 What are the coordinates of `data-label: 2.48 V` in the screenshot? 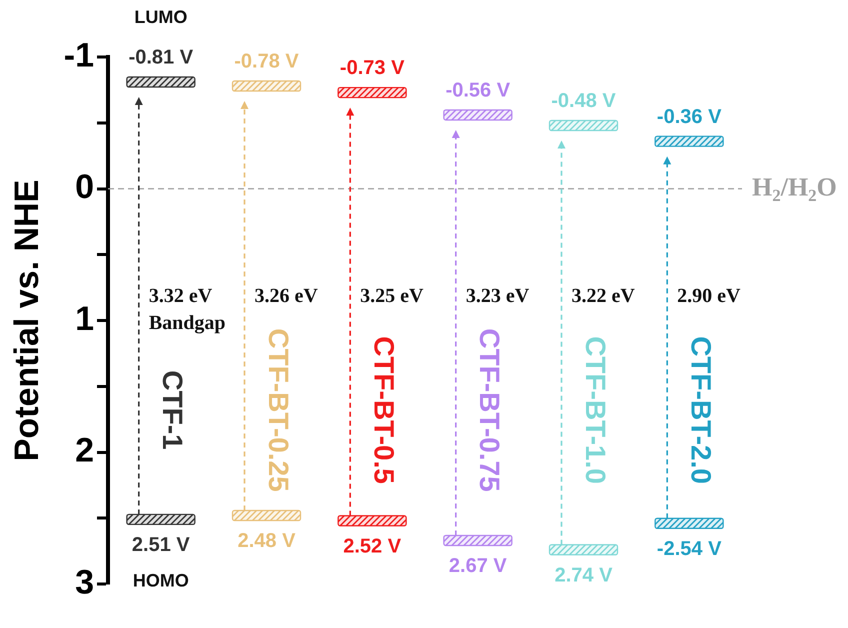 It's located at (267, 541).